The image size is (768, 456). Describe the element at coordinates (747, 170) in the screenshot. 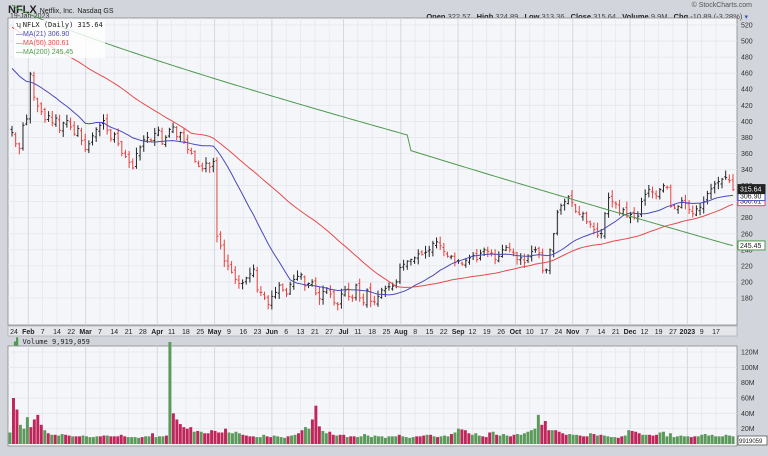

I see `y-tick-label: 340` at that location.